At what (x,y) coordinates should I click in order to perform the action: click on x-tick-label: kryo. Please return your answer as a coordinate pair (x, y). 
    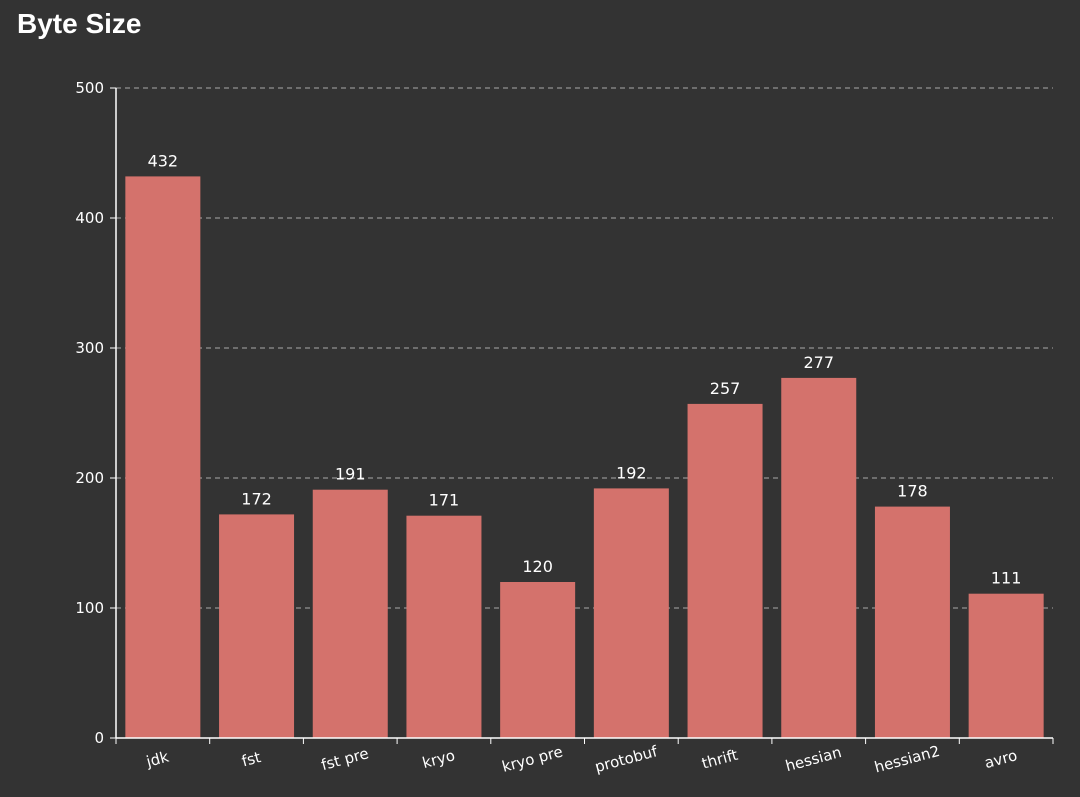
    Looking at the image, I should click on (438, 759).